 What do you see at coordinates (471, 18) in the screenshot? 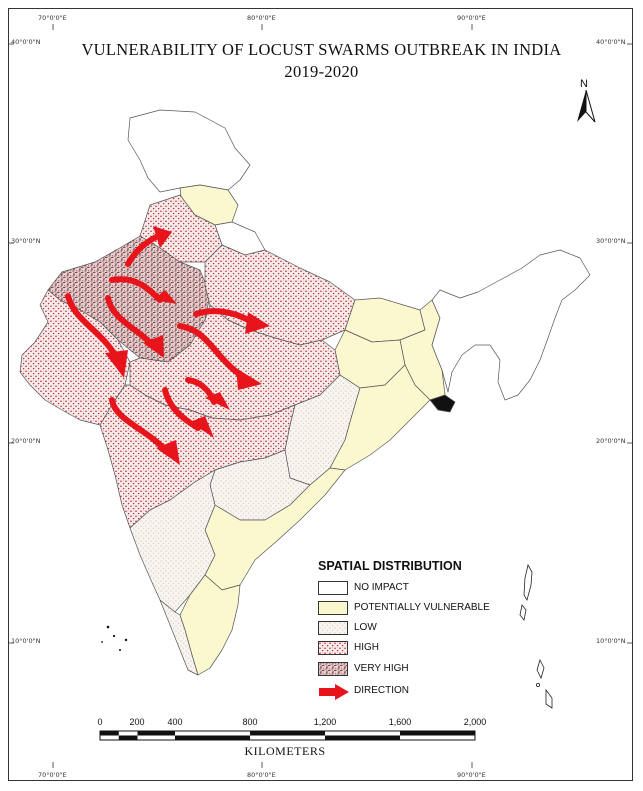
I see `top-longitude-label: 90°0'0"E` at bounding box center [471, 18].